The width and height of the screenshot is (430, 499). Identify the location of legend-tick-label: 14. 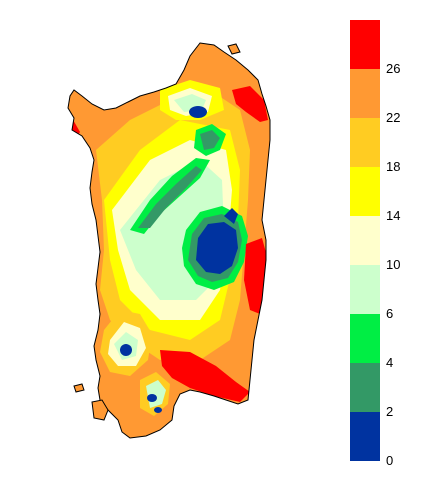
(393, 215).